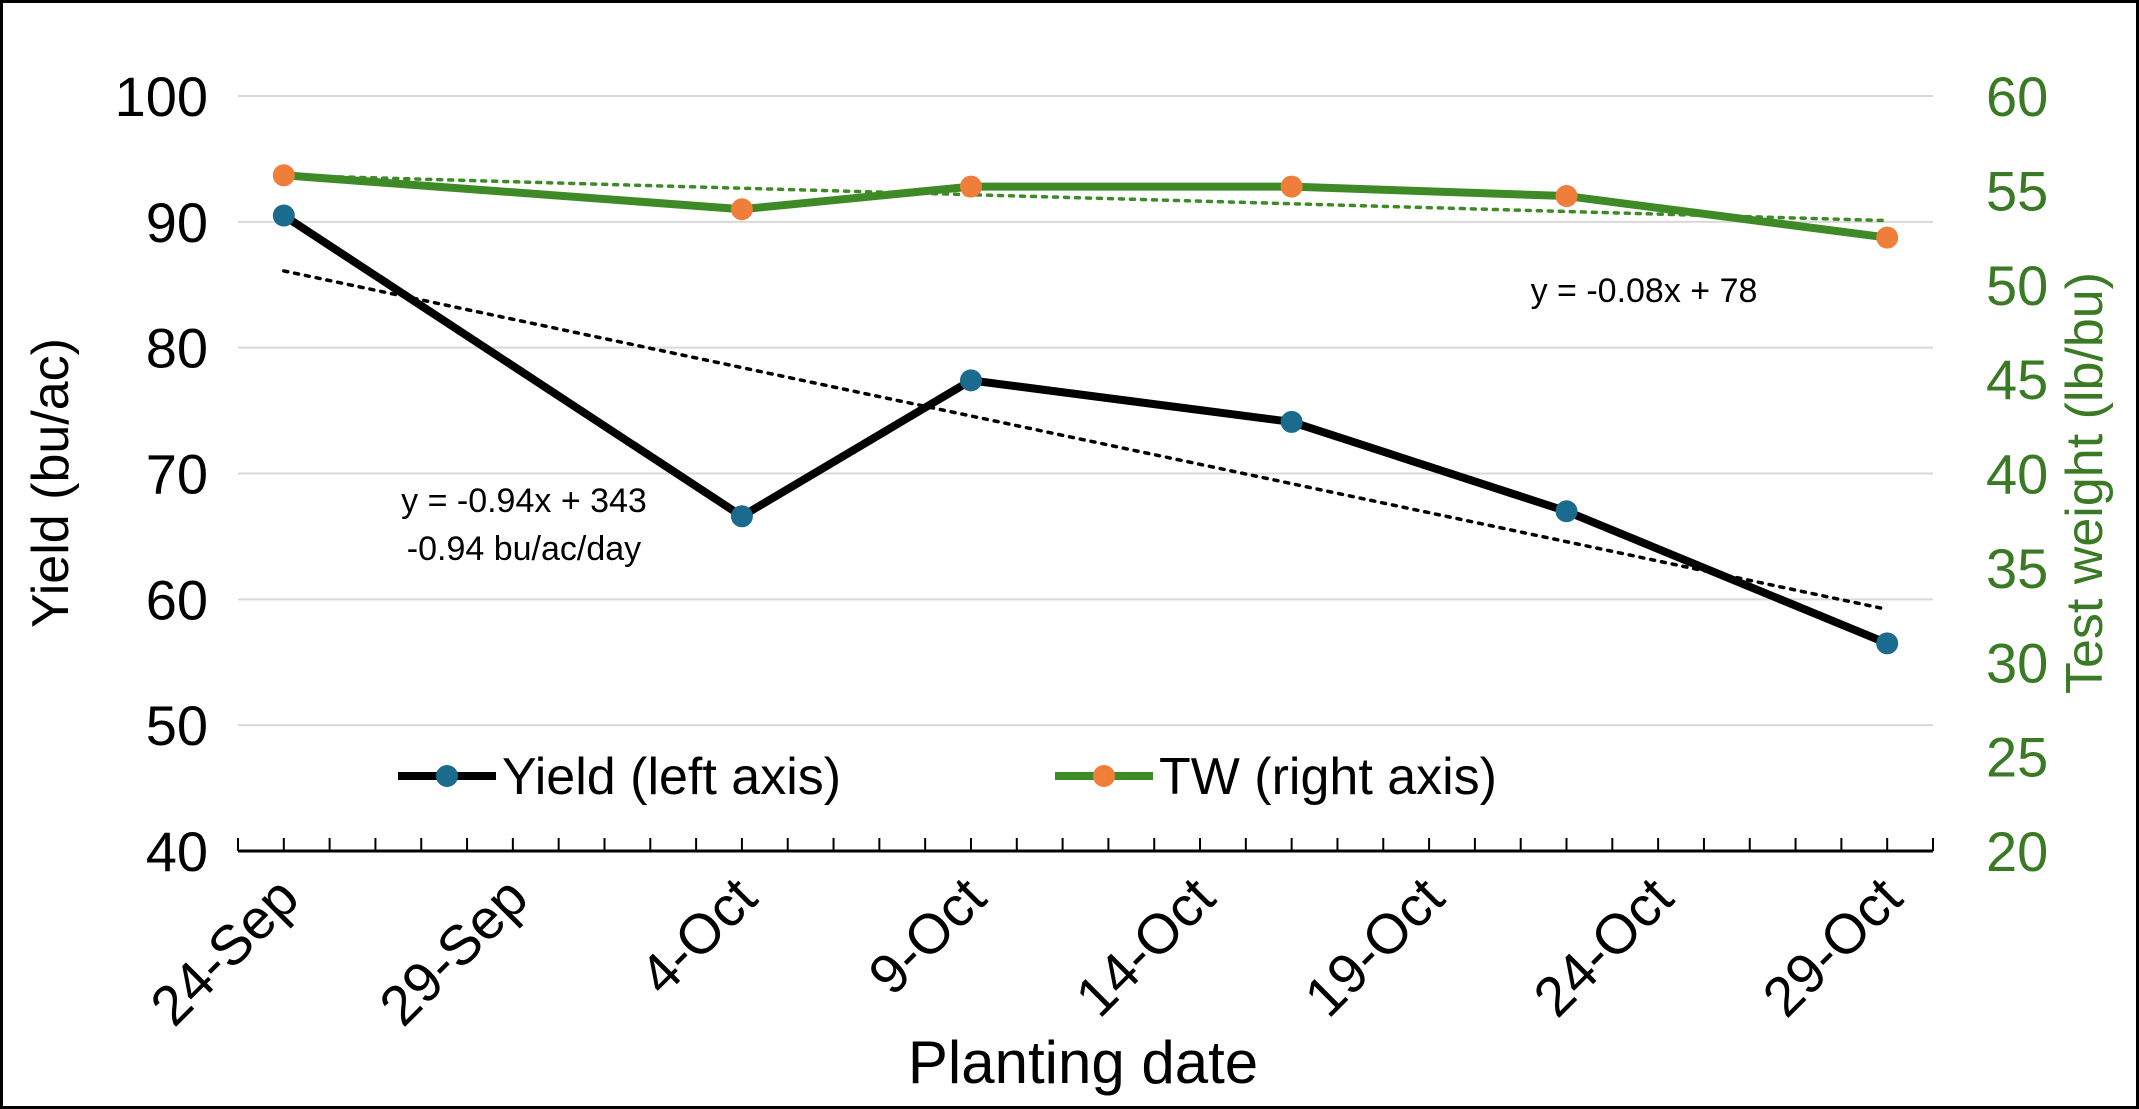  I want to click on right-tick-label: 45, so click(2017, 379).